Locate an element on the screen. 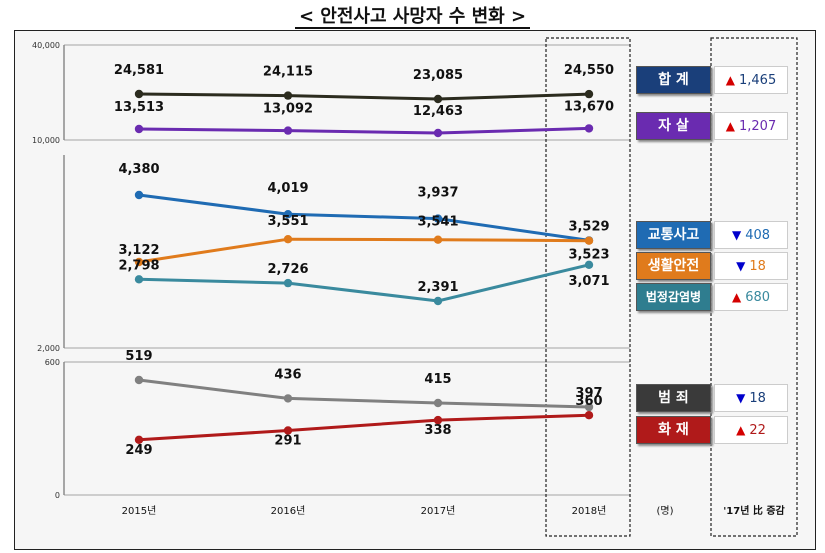  data-label-life: 3,122 is located at coordinates (138, 250).